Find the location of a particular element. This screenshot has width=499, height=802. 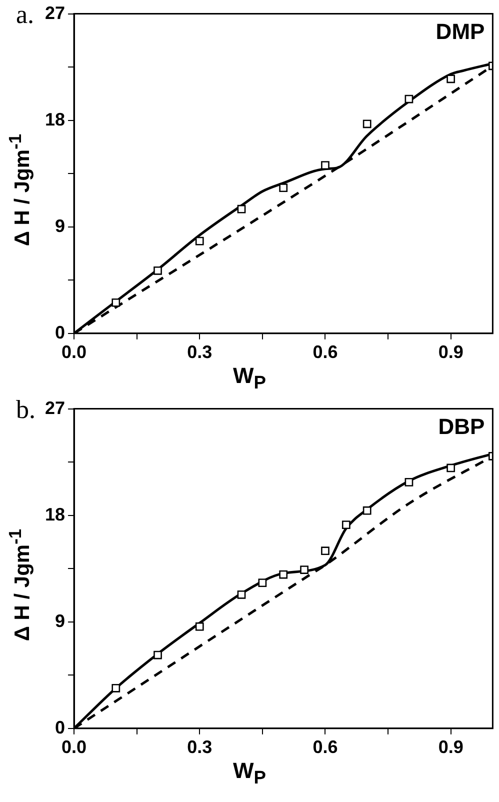

annotation: DMP is located at coordinates (460, 31).